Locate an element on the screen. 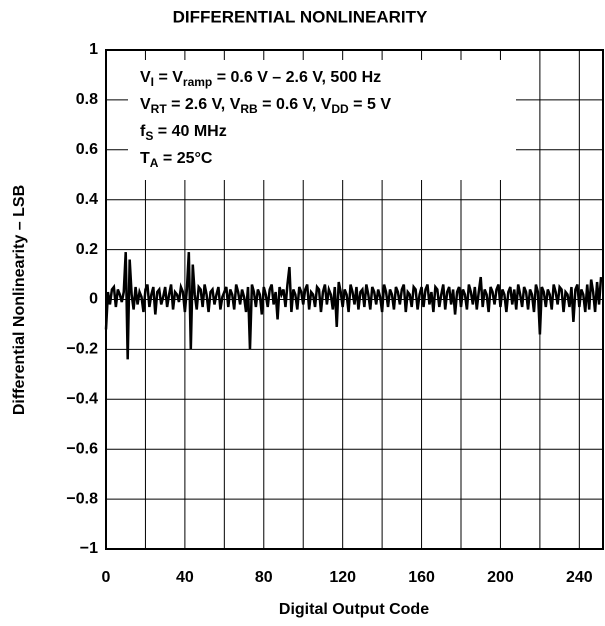 The image size is (605, 626). data-line is located at coordinates (353, 306).